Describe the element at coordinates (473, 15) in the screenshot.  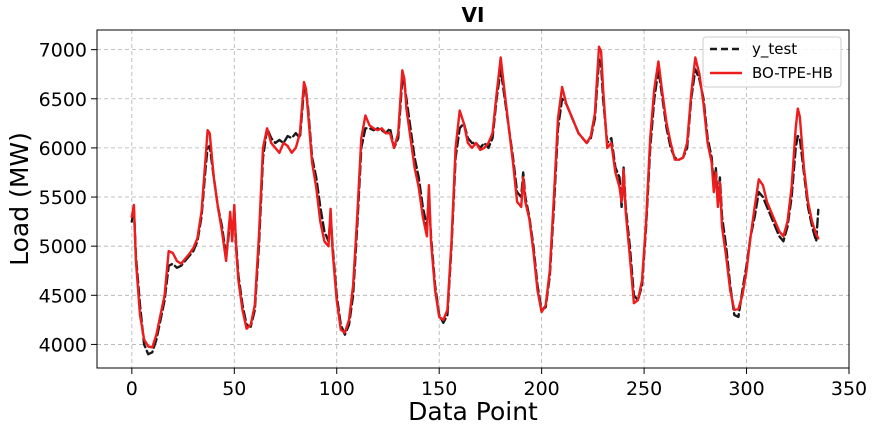
I see `chart-title: VI` at that location.